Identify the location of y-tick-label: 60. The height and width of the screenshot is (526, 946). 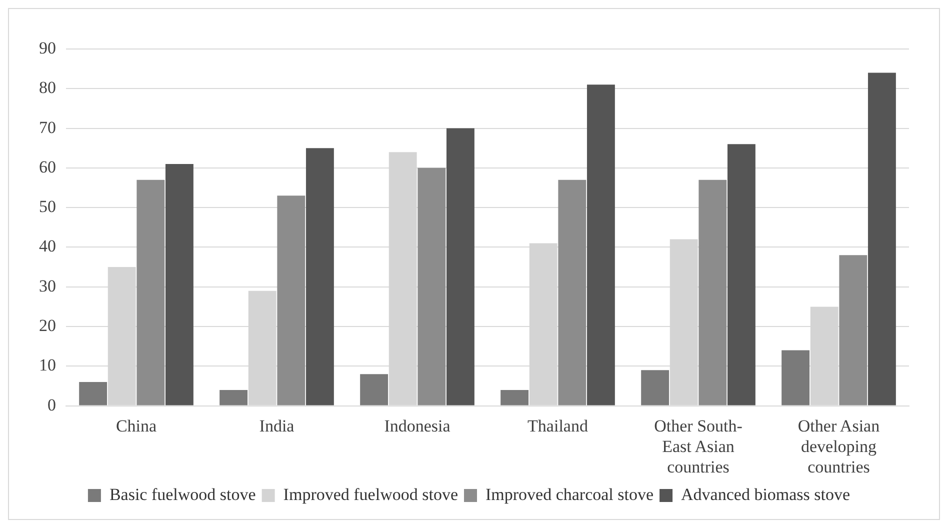
(47, 166).